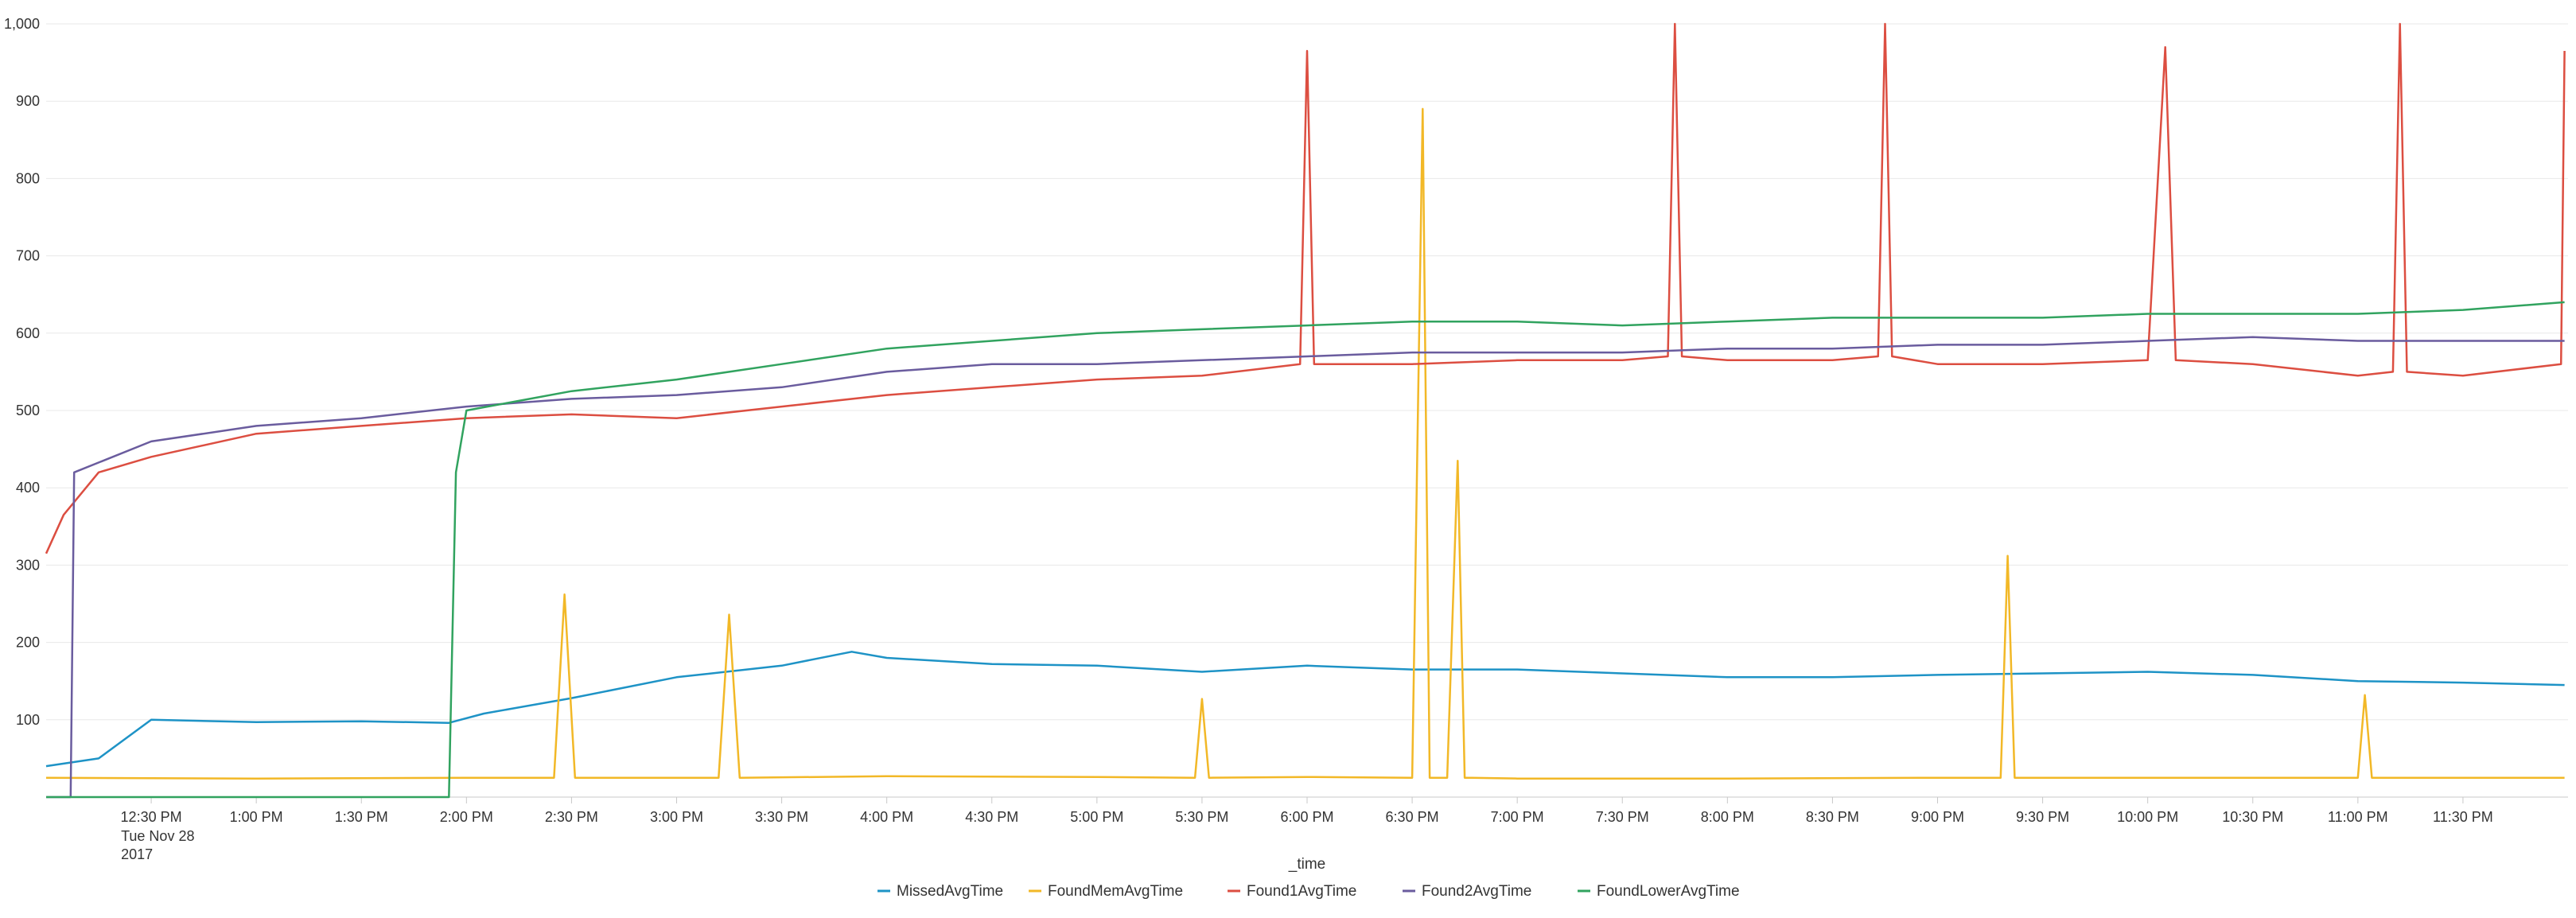 This screenshot has height=918, width=2576. Describe the element at coordinates (28, 643) in the screenshot. I see `y-tick-label: 200` at that location.